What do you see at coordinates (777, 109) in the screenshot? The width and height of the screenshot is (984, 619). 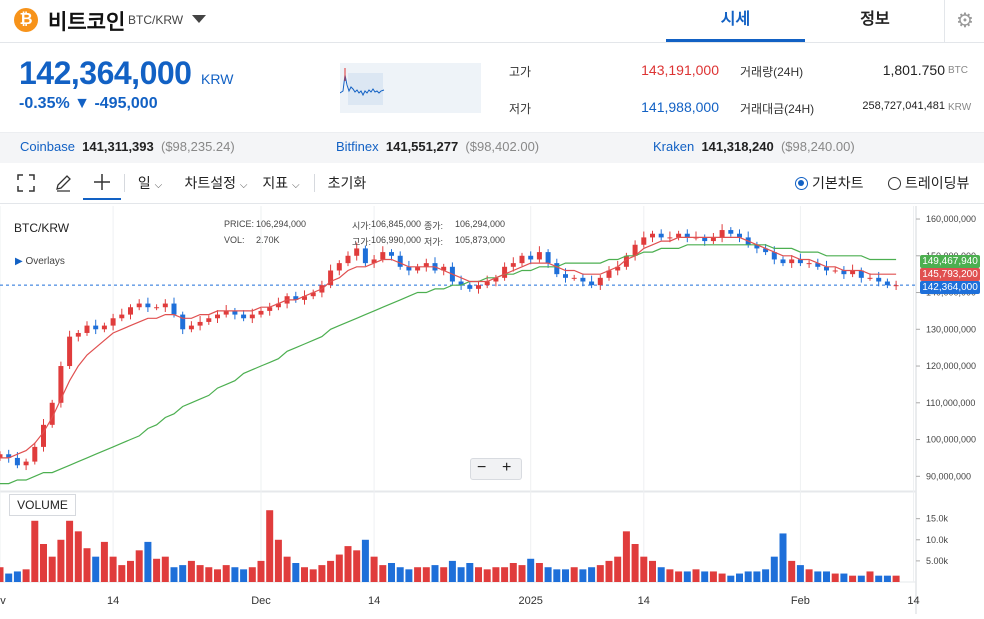 I see `amount-24h-label: 거래대금(24H)` at bounding box center [777, 109].